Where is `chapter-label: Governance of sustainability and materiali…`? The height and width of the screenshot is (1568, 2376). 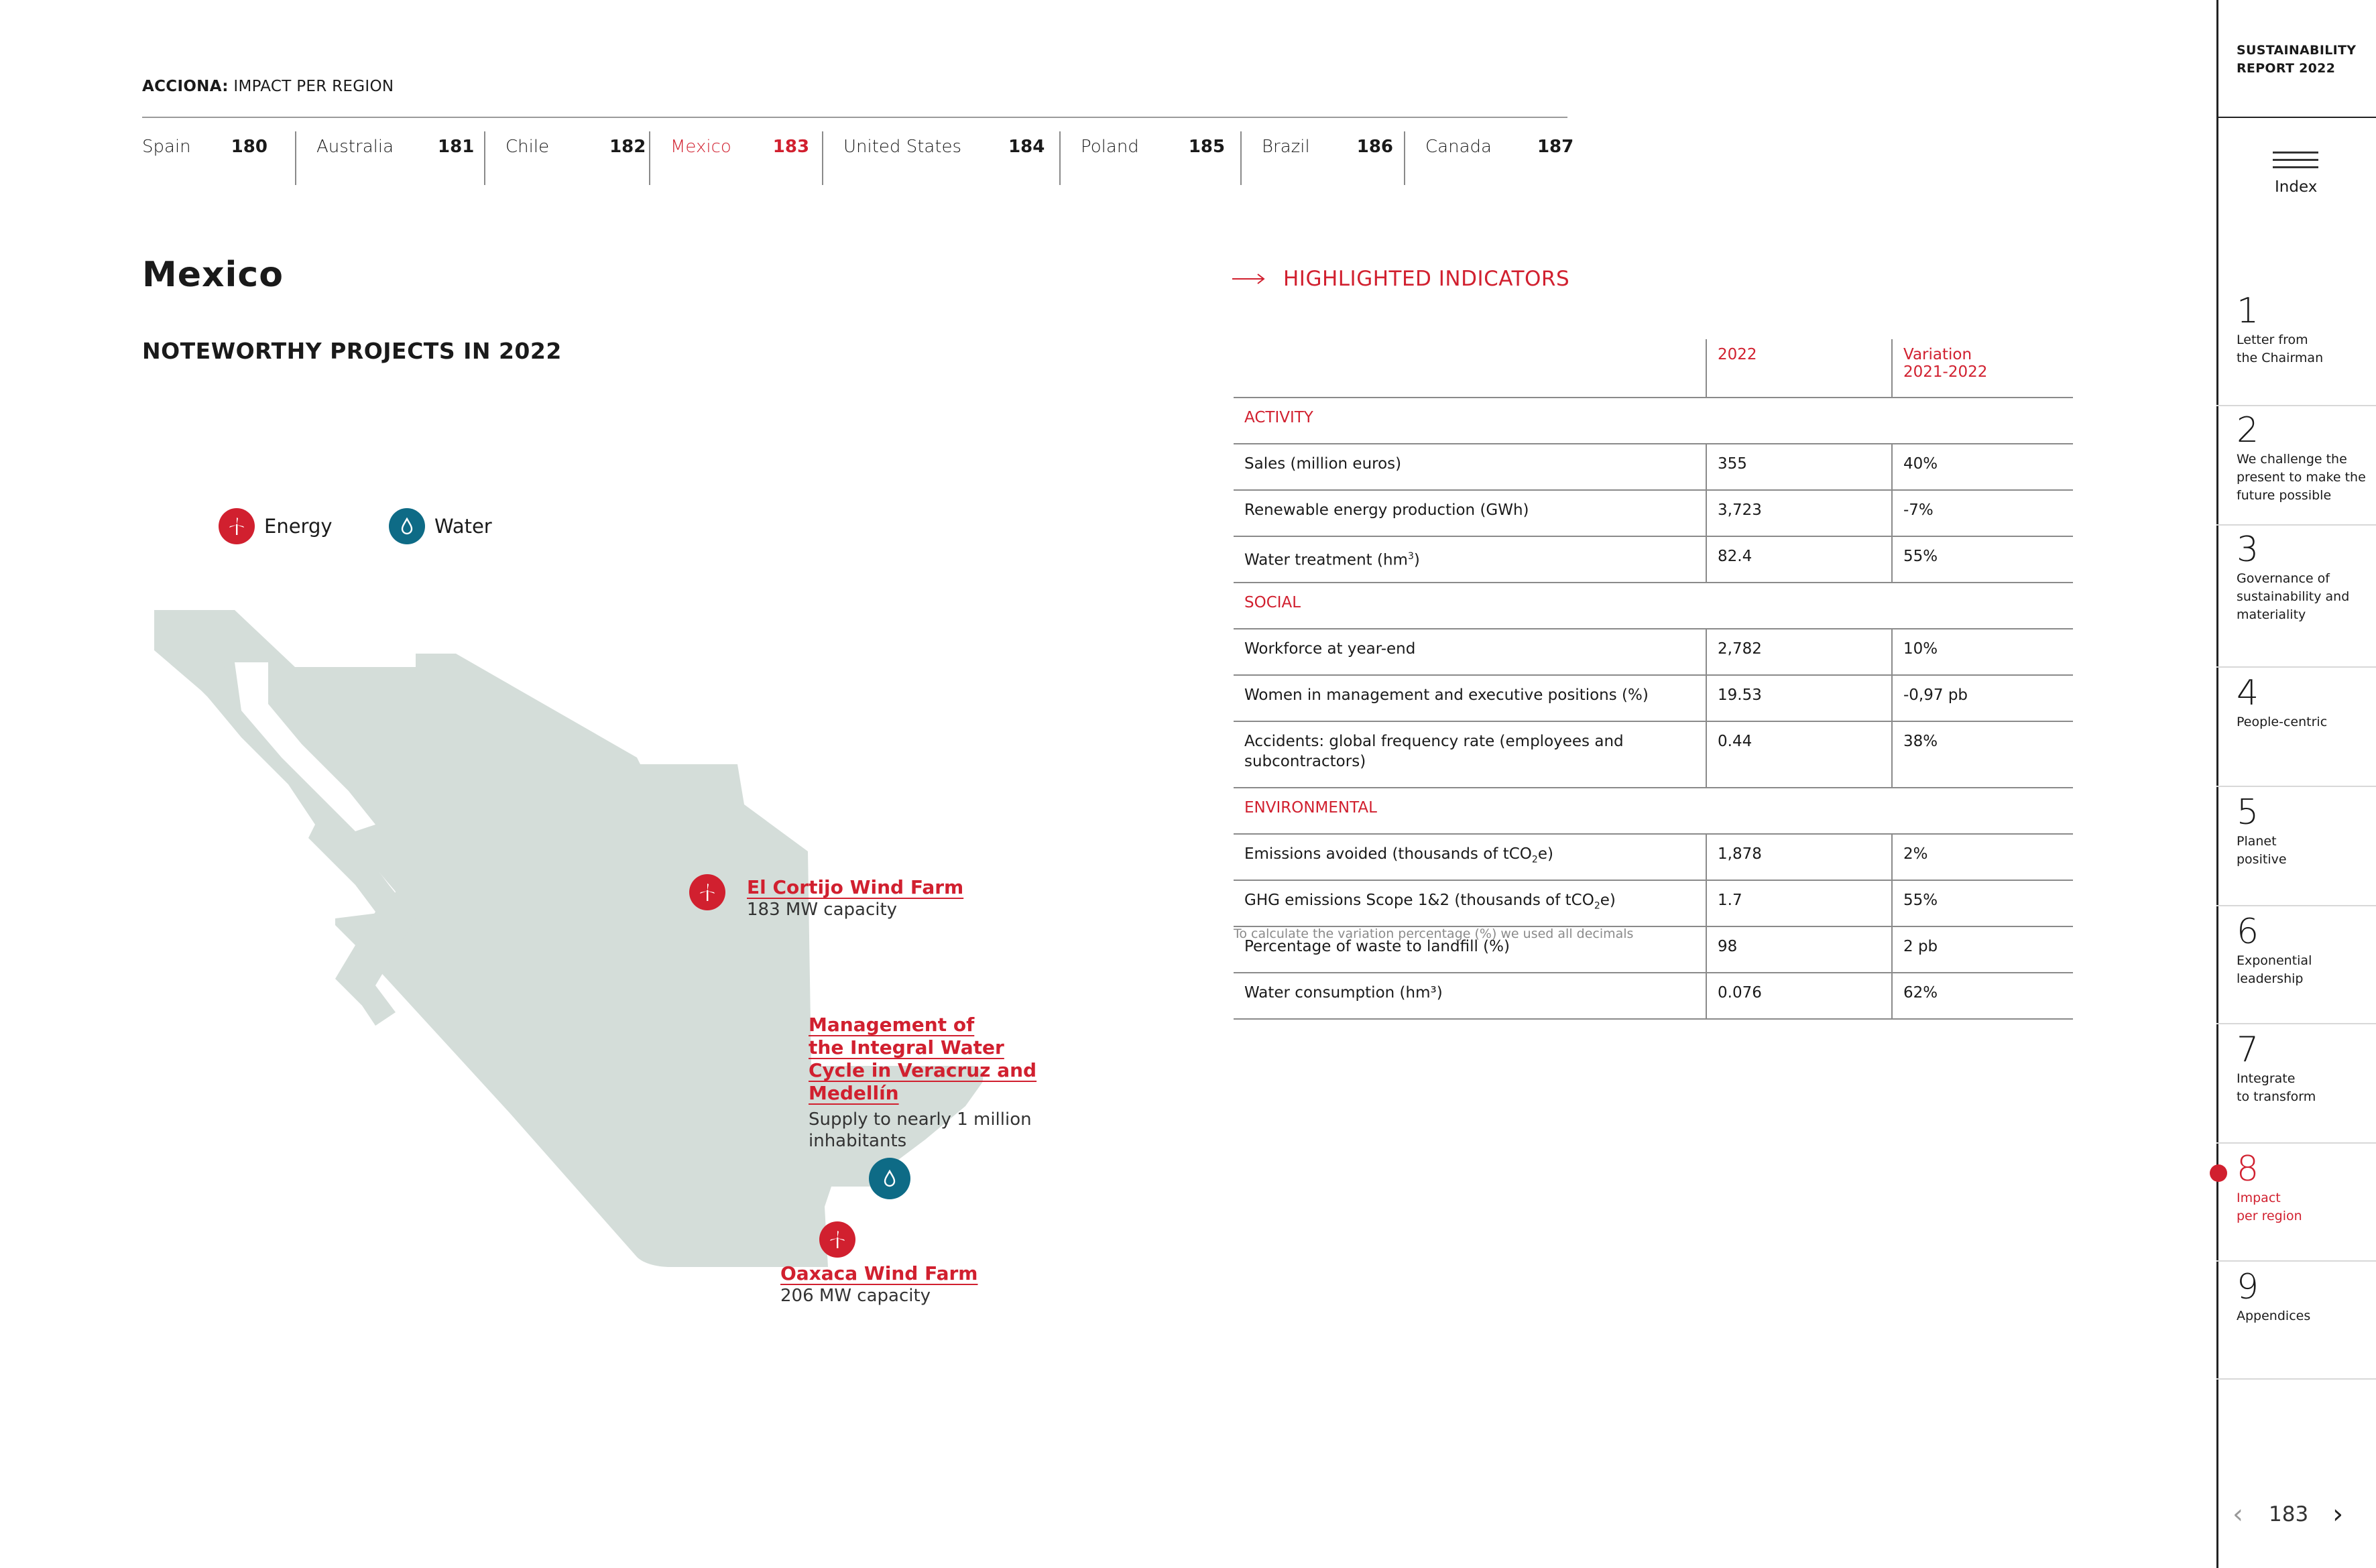
chapter-label: Governance of sustainability and materiali… is located at coordinates (2306, 597).